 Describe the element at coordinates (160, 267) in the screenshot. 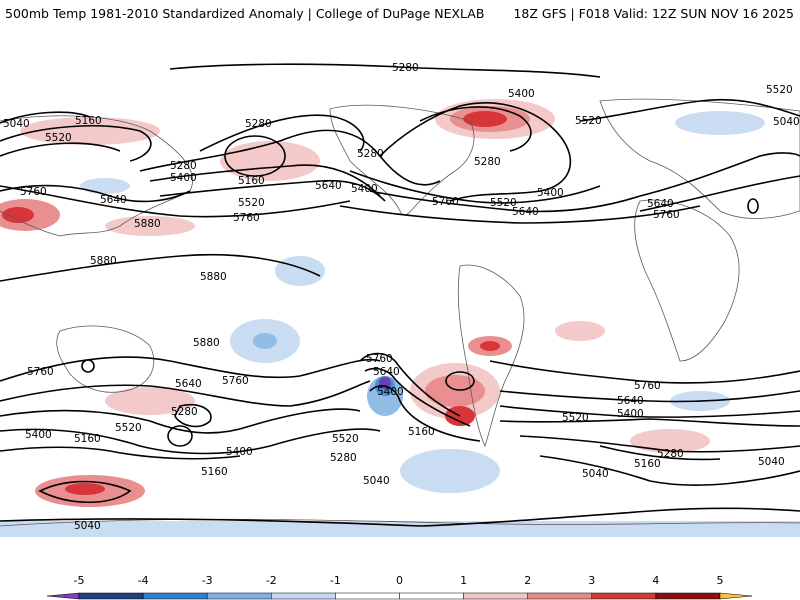

I see `contour-5880-trop-west` at that location.